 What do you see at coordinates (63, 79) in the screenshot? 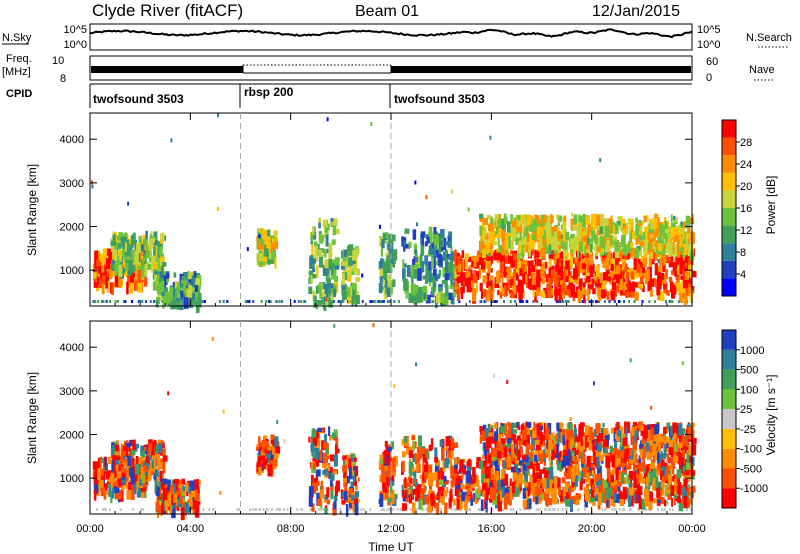
I see `freq-tick-bottom: 8` at bounding box center [63, 79].